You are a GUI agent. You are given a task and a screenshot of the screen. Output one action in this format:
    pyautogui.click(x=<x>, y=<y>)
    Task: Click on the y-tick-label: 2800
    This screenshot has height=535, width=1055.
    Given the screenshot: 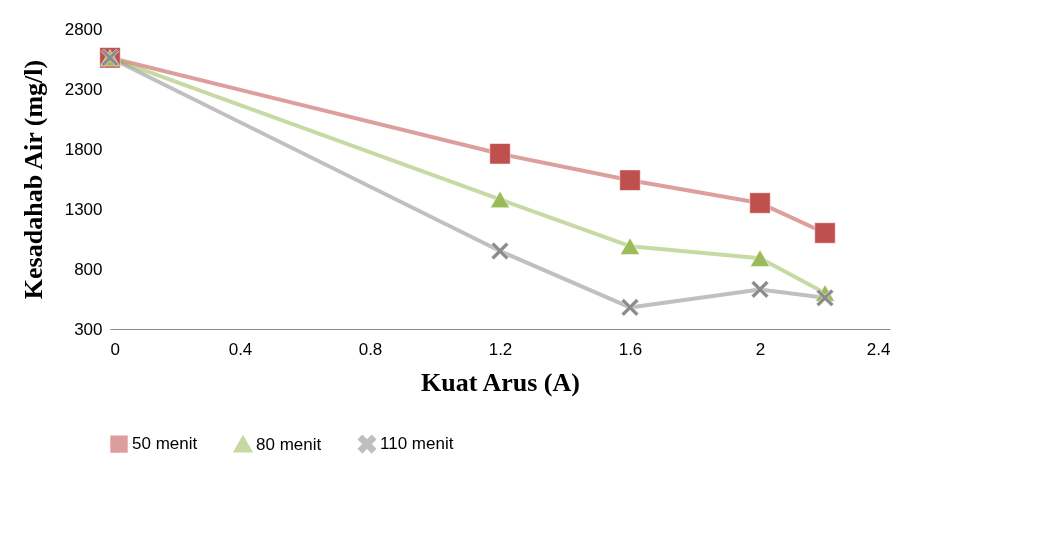 What is the action you would take?
    pyautogui.click(x=83, y=29)
    